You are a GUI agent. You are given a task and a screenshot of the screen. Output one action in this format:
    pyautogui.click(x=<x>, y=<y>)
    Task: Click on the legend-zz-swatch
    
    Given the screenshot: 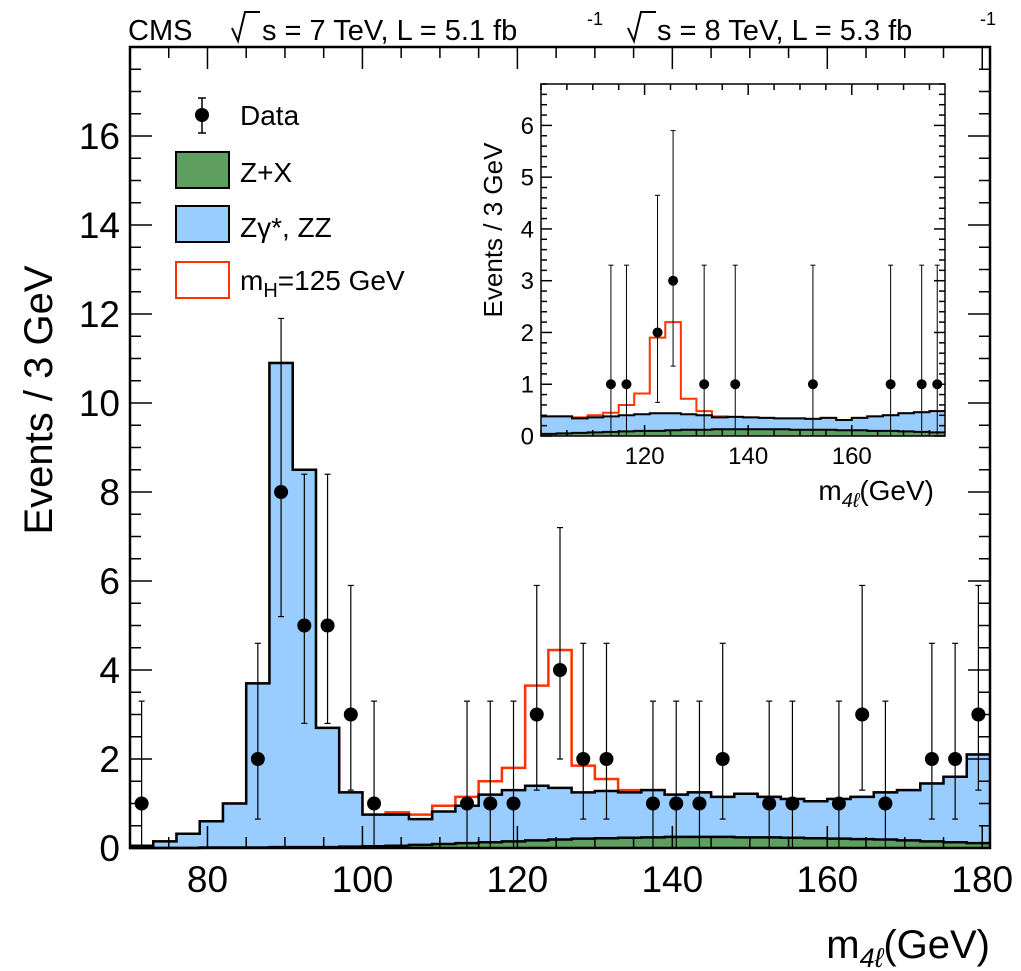 What is the action you would take?
    pyautogui.click(x=202, y=224)
    